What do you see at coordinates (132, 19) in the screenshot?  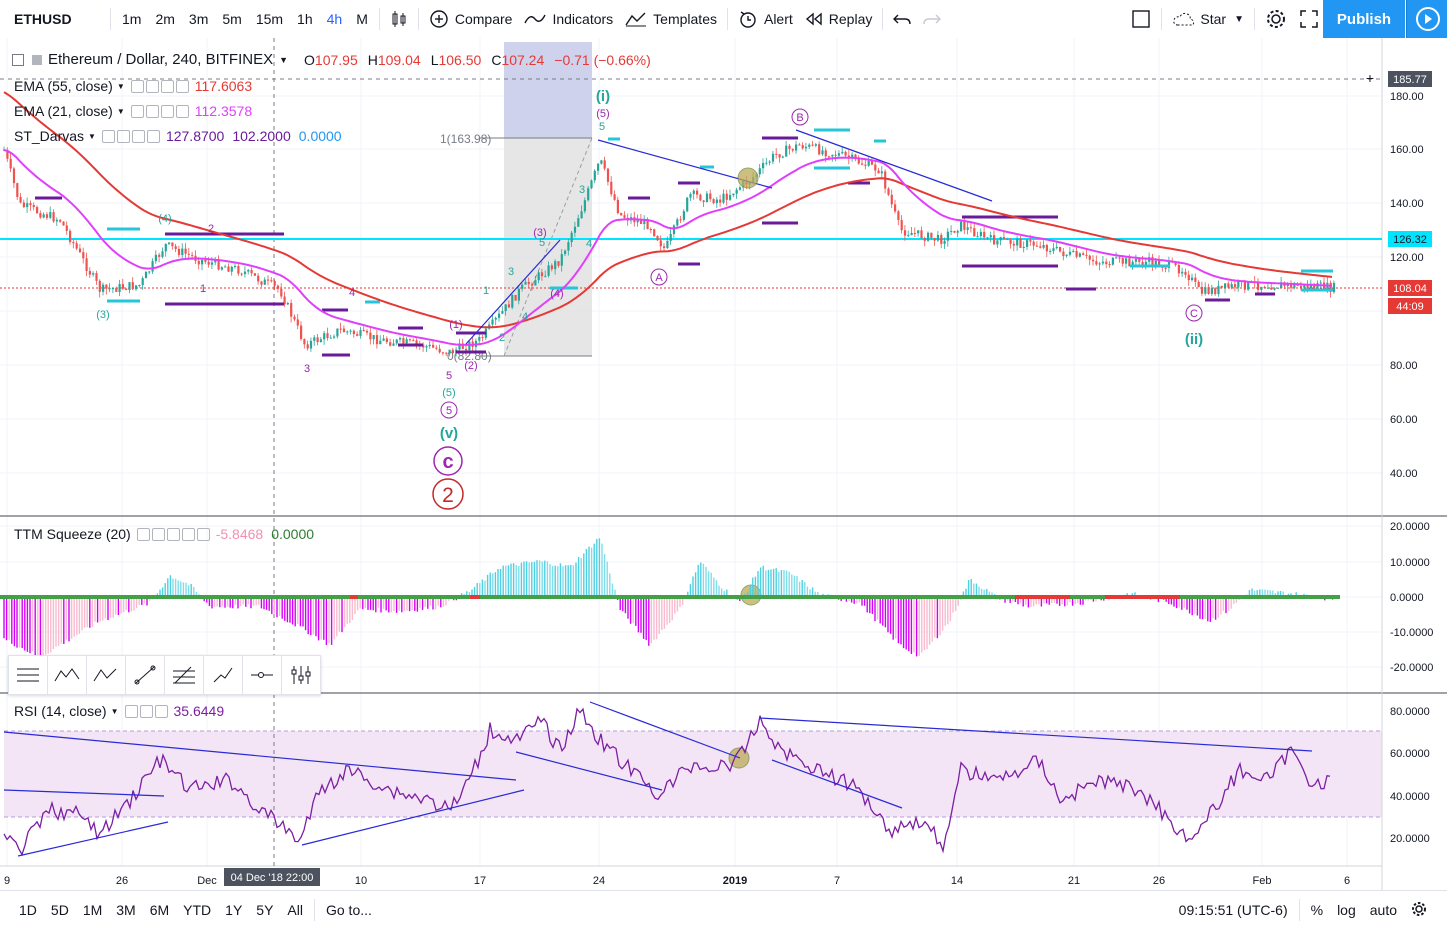 I see `timeframe-1m: 1m` at bounding box center [132, 19].